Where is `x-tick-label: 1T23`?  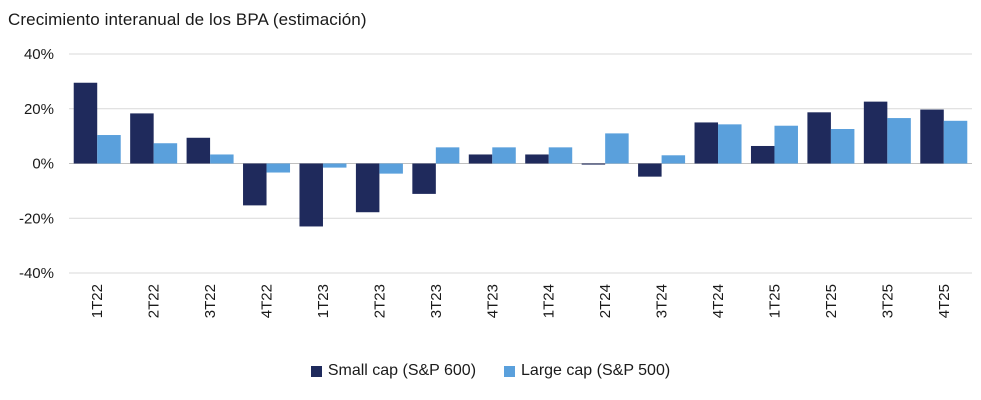 x-tick-label: 1T23 is located at coordinates (323, 301).